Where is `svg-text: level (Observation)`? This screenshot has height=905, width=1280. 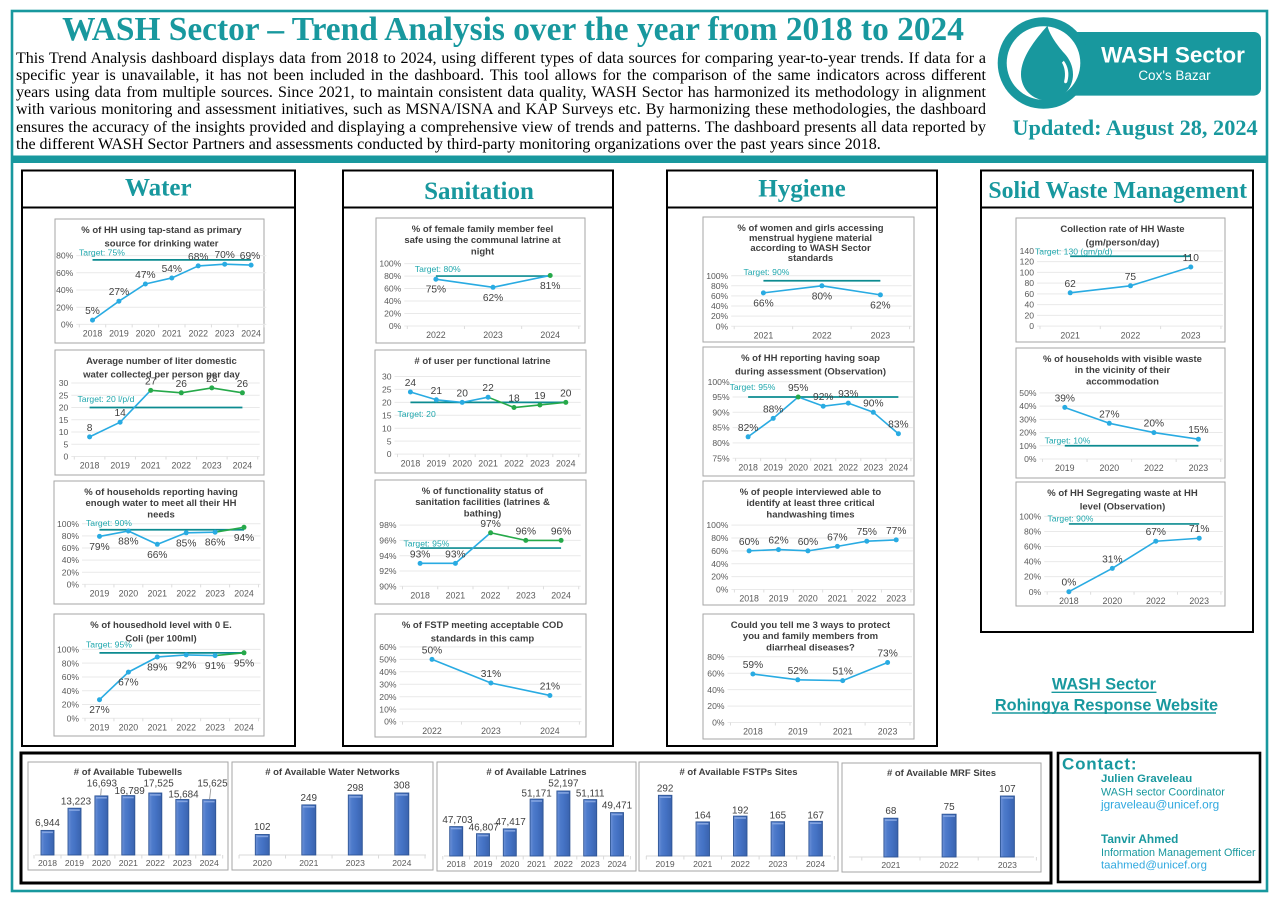
svg-text: level (Observation) is located at coordinates (1123, 506).